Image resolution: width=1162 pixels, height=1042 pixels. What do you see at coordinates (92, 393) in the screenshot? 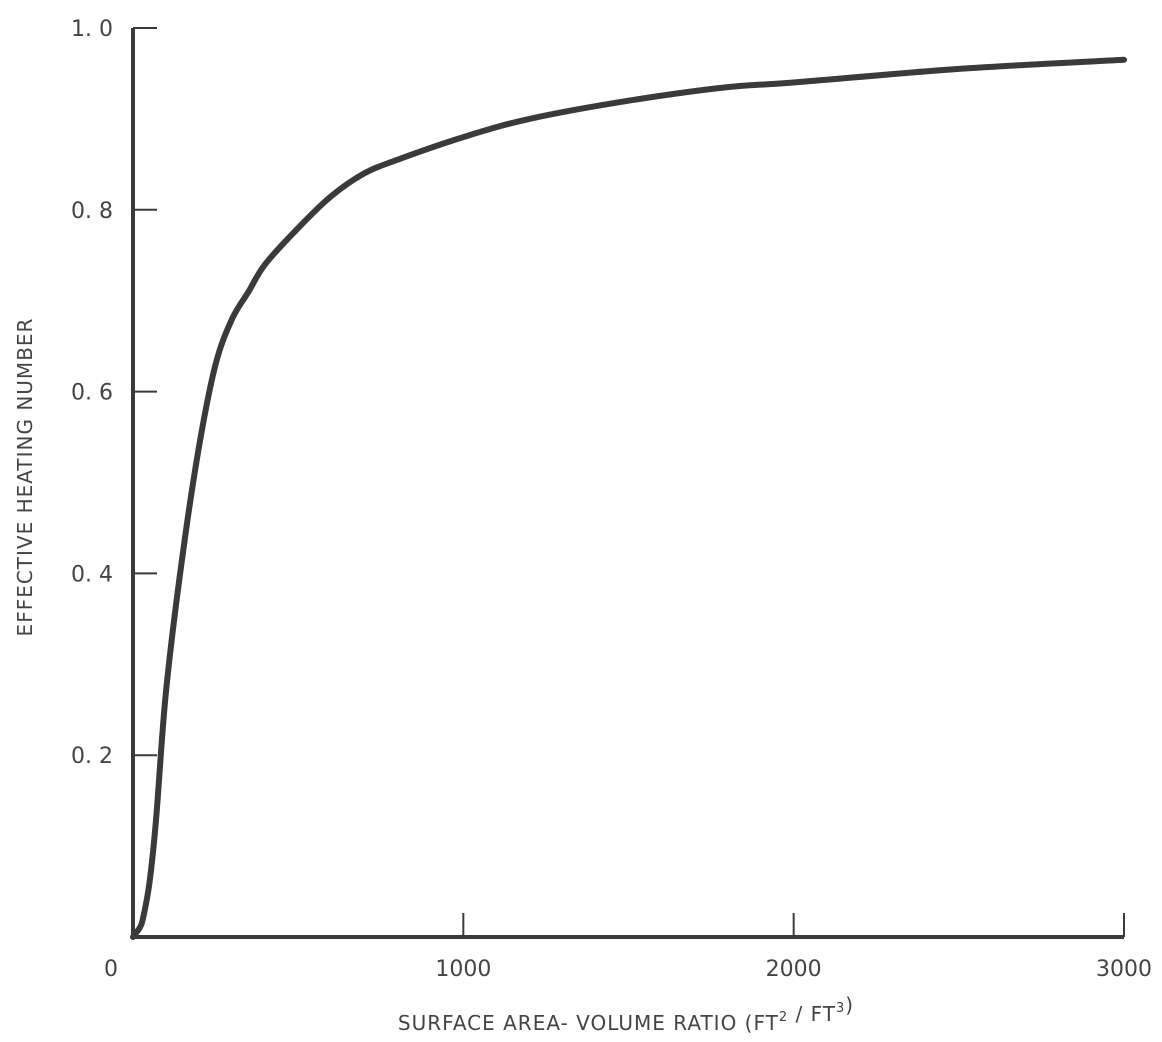
I see `y-tick-label: 0. 6` at bounding box center [92, 393].